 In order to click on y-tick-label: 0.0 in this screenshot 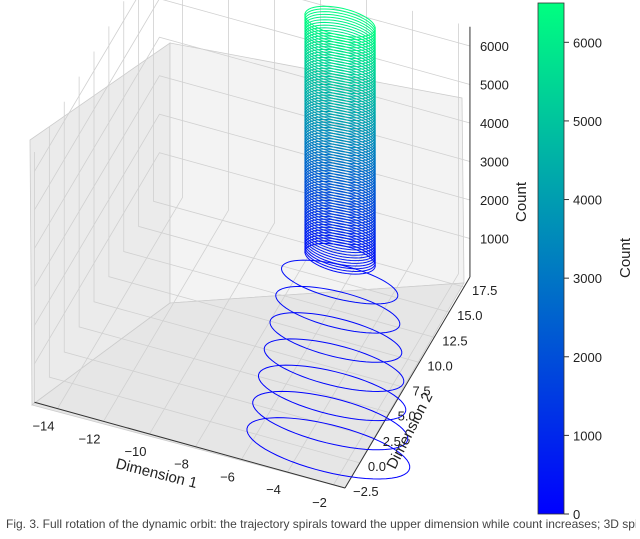, I will do `click(377, 466)`.